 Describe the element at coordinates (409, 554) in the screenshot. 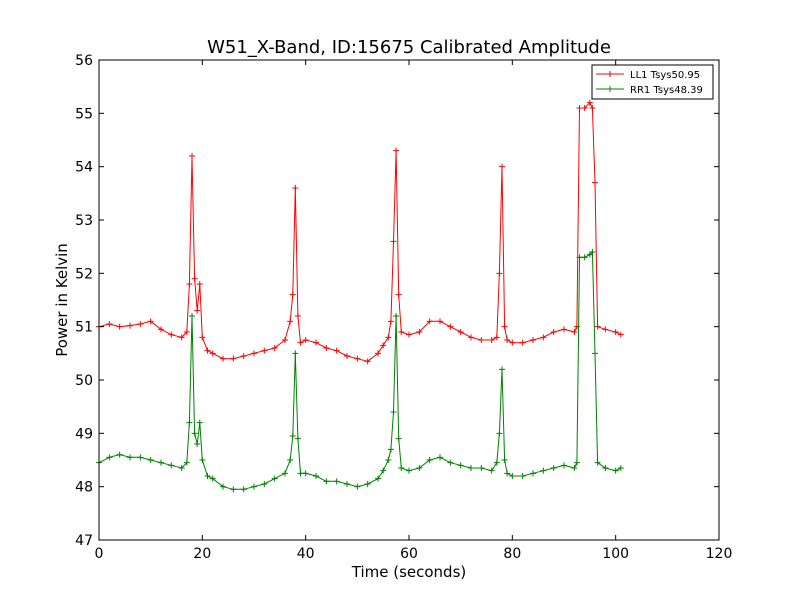

I see `x-tick-label: 60` at that location.